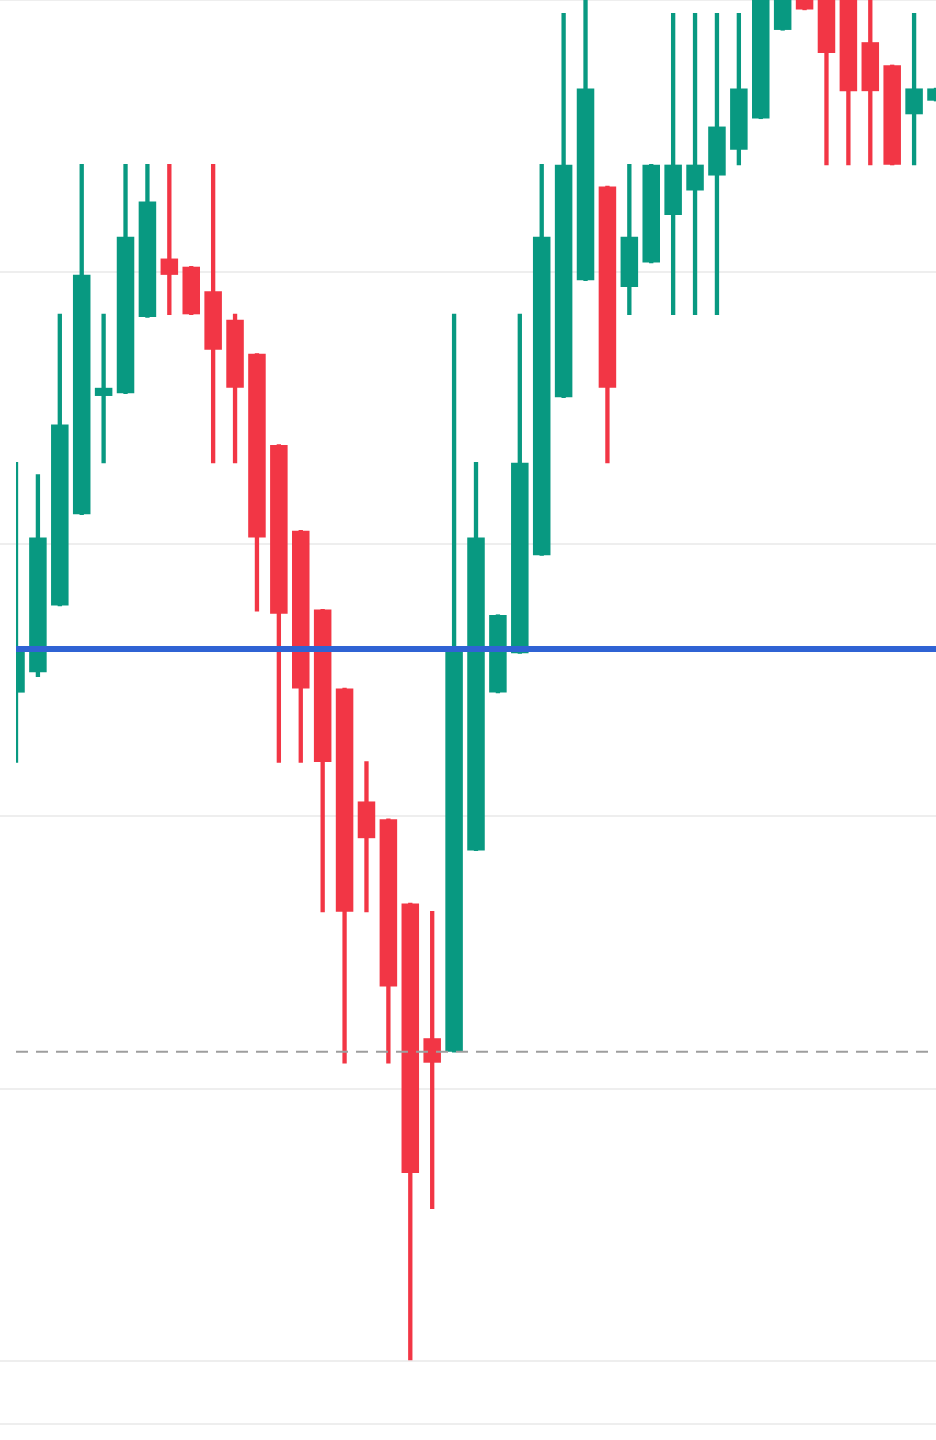 This screenshot has width=936, height=1440. Describe the element at coordinates (103, 388) in the screenshot. I see `candlestick` at that location.